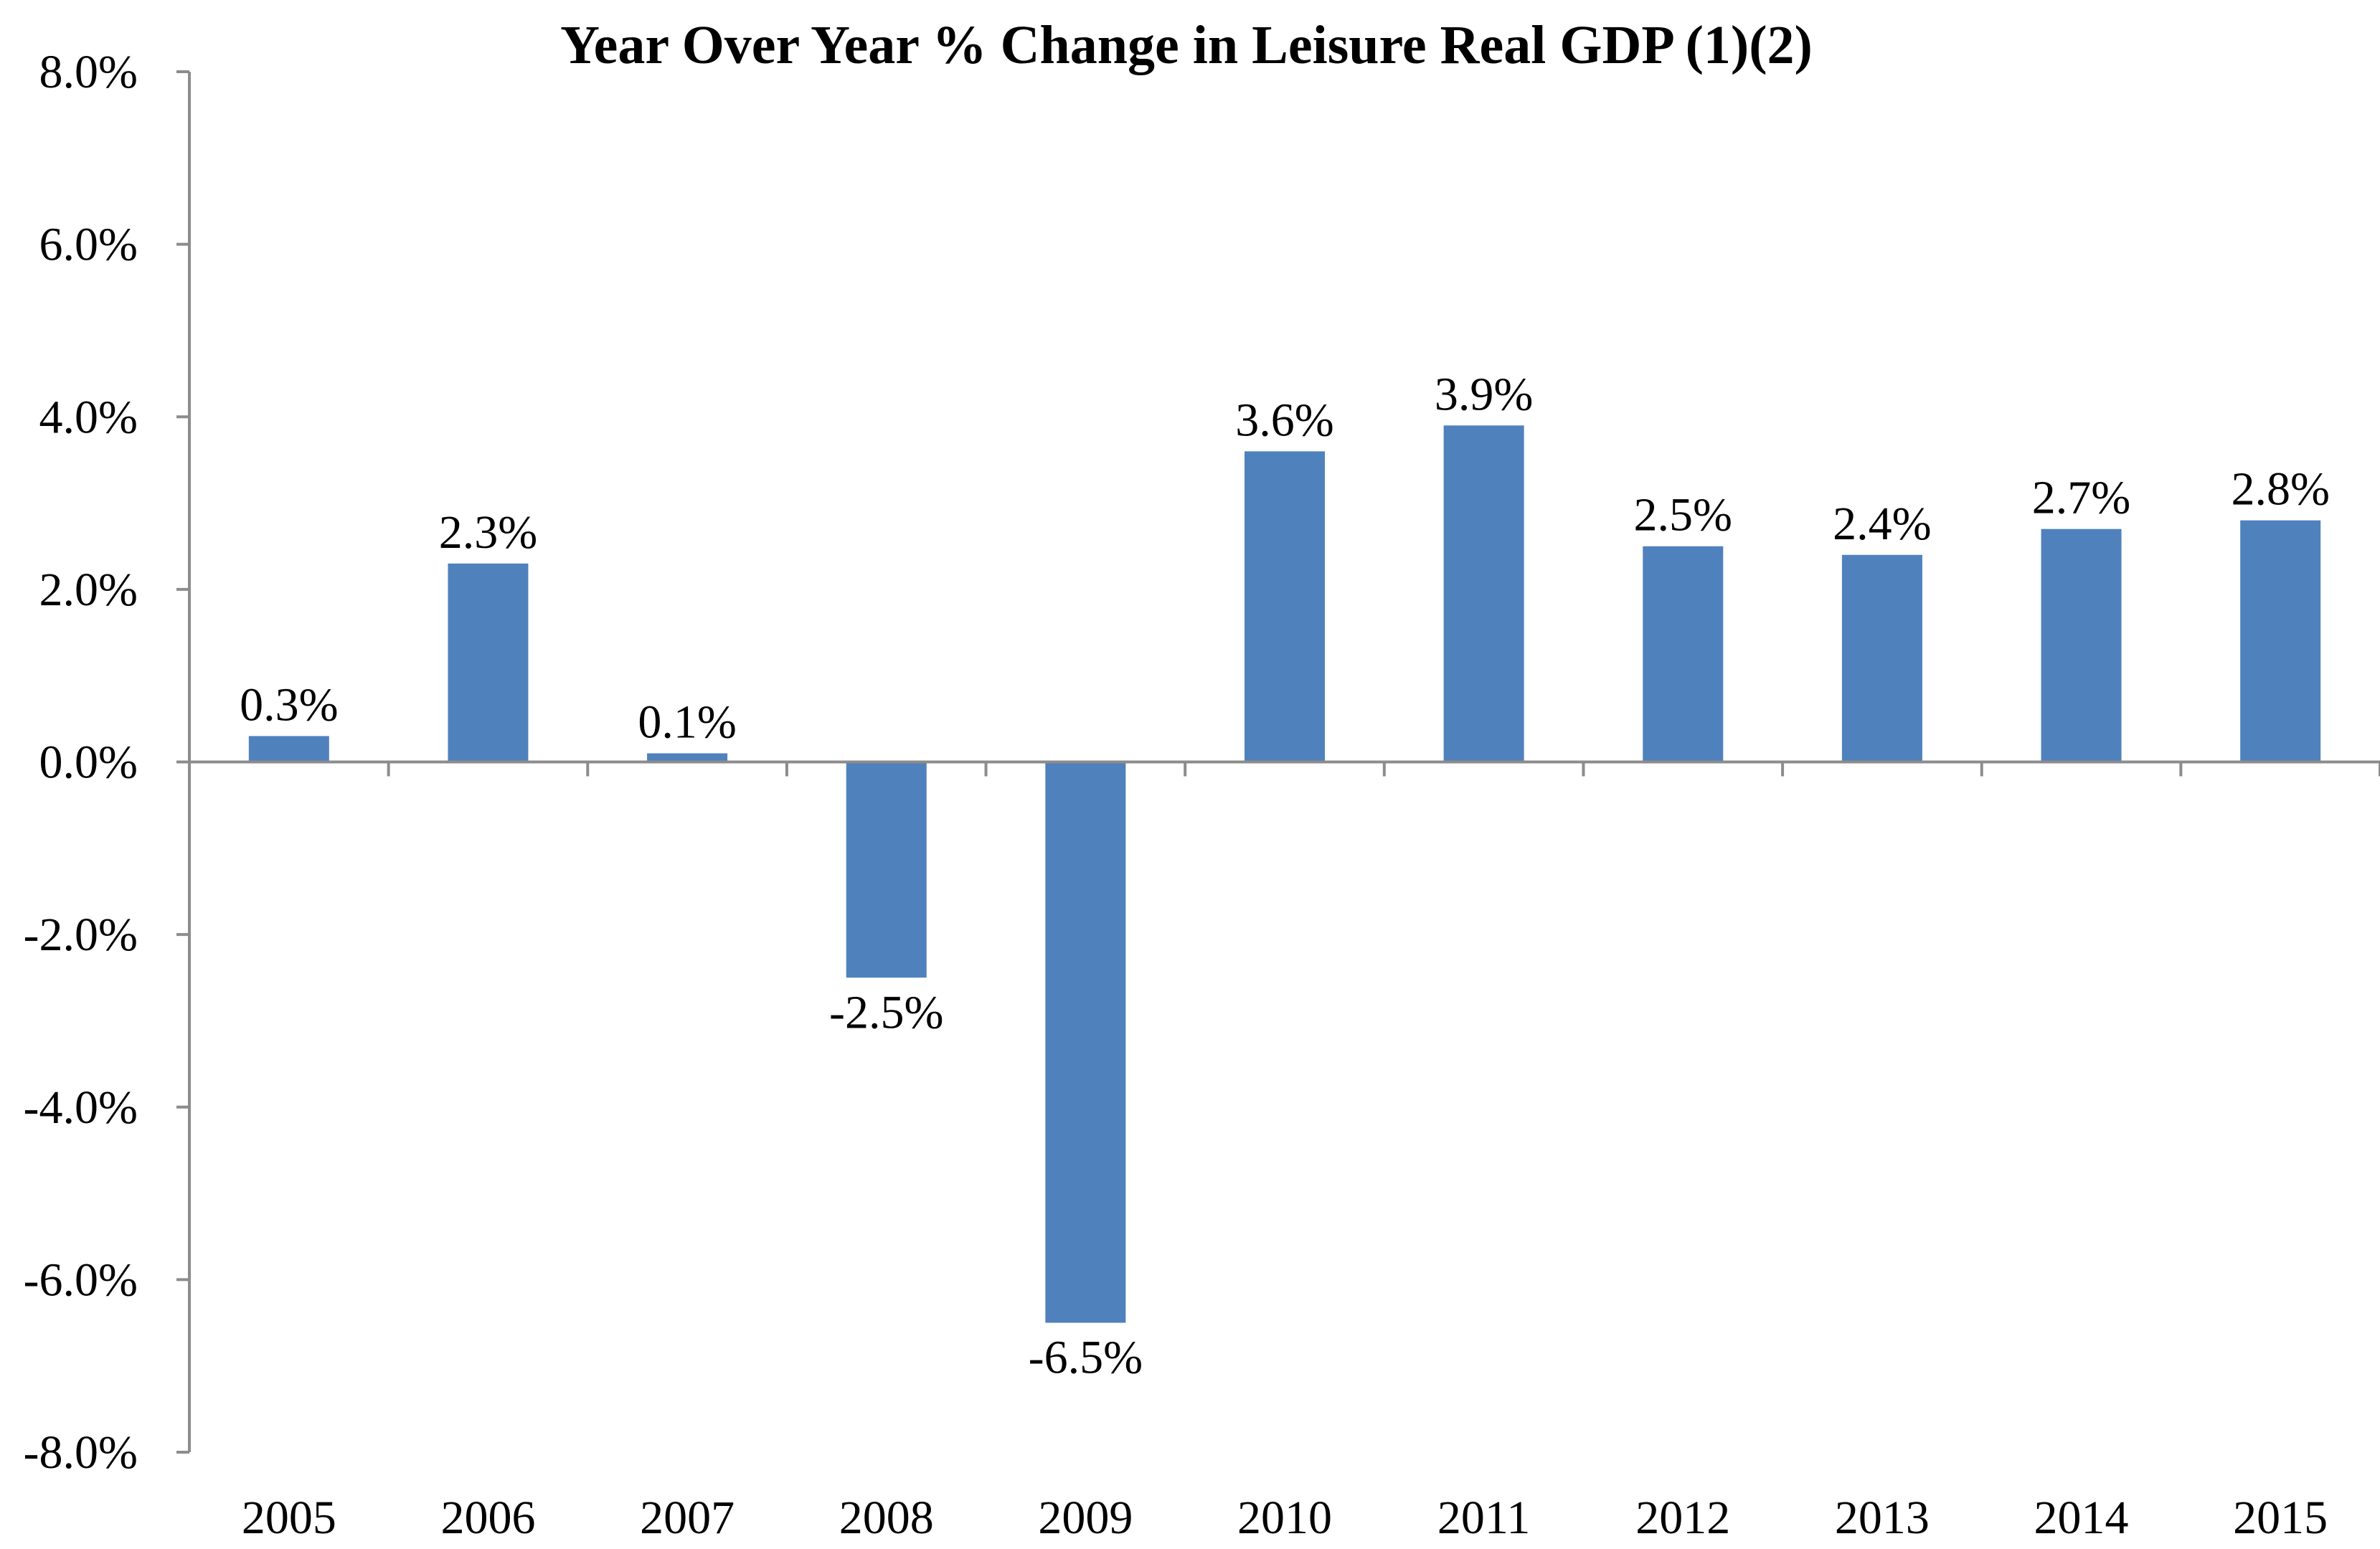  Describe the element at coordinates (81, 1453) in the screenshot. I see `y-tick-label: -8.0%` at that location.